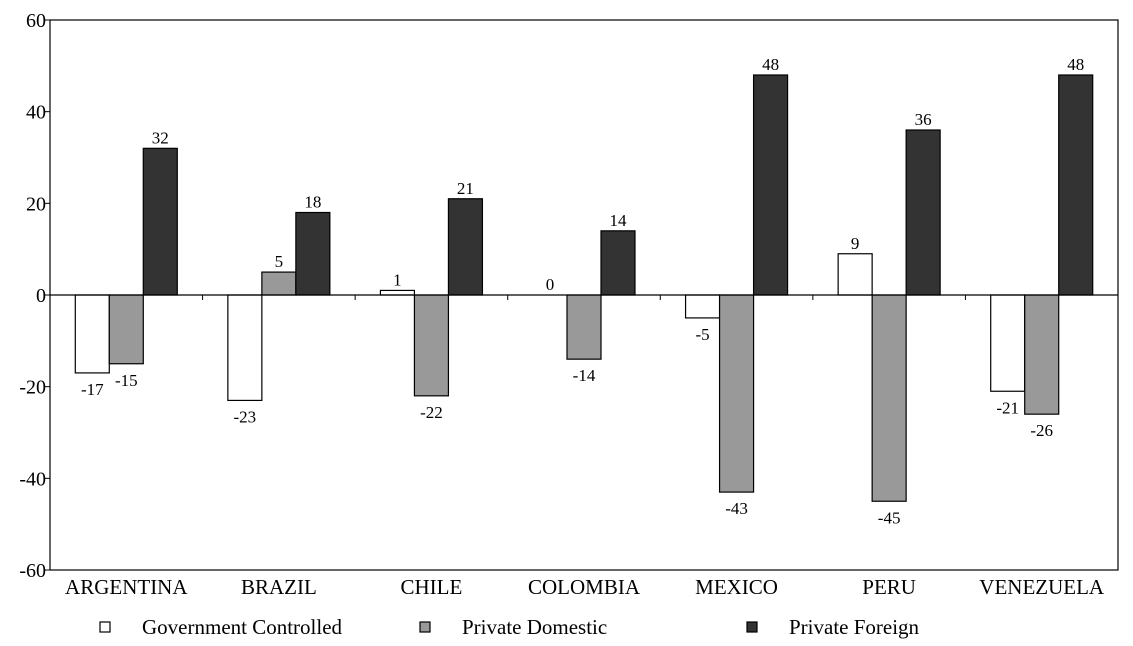  I want to click on data-label: -43, so click(736, 508).